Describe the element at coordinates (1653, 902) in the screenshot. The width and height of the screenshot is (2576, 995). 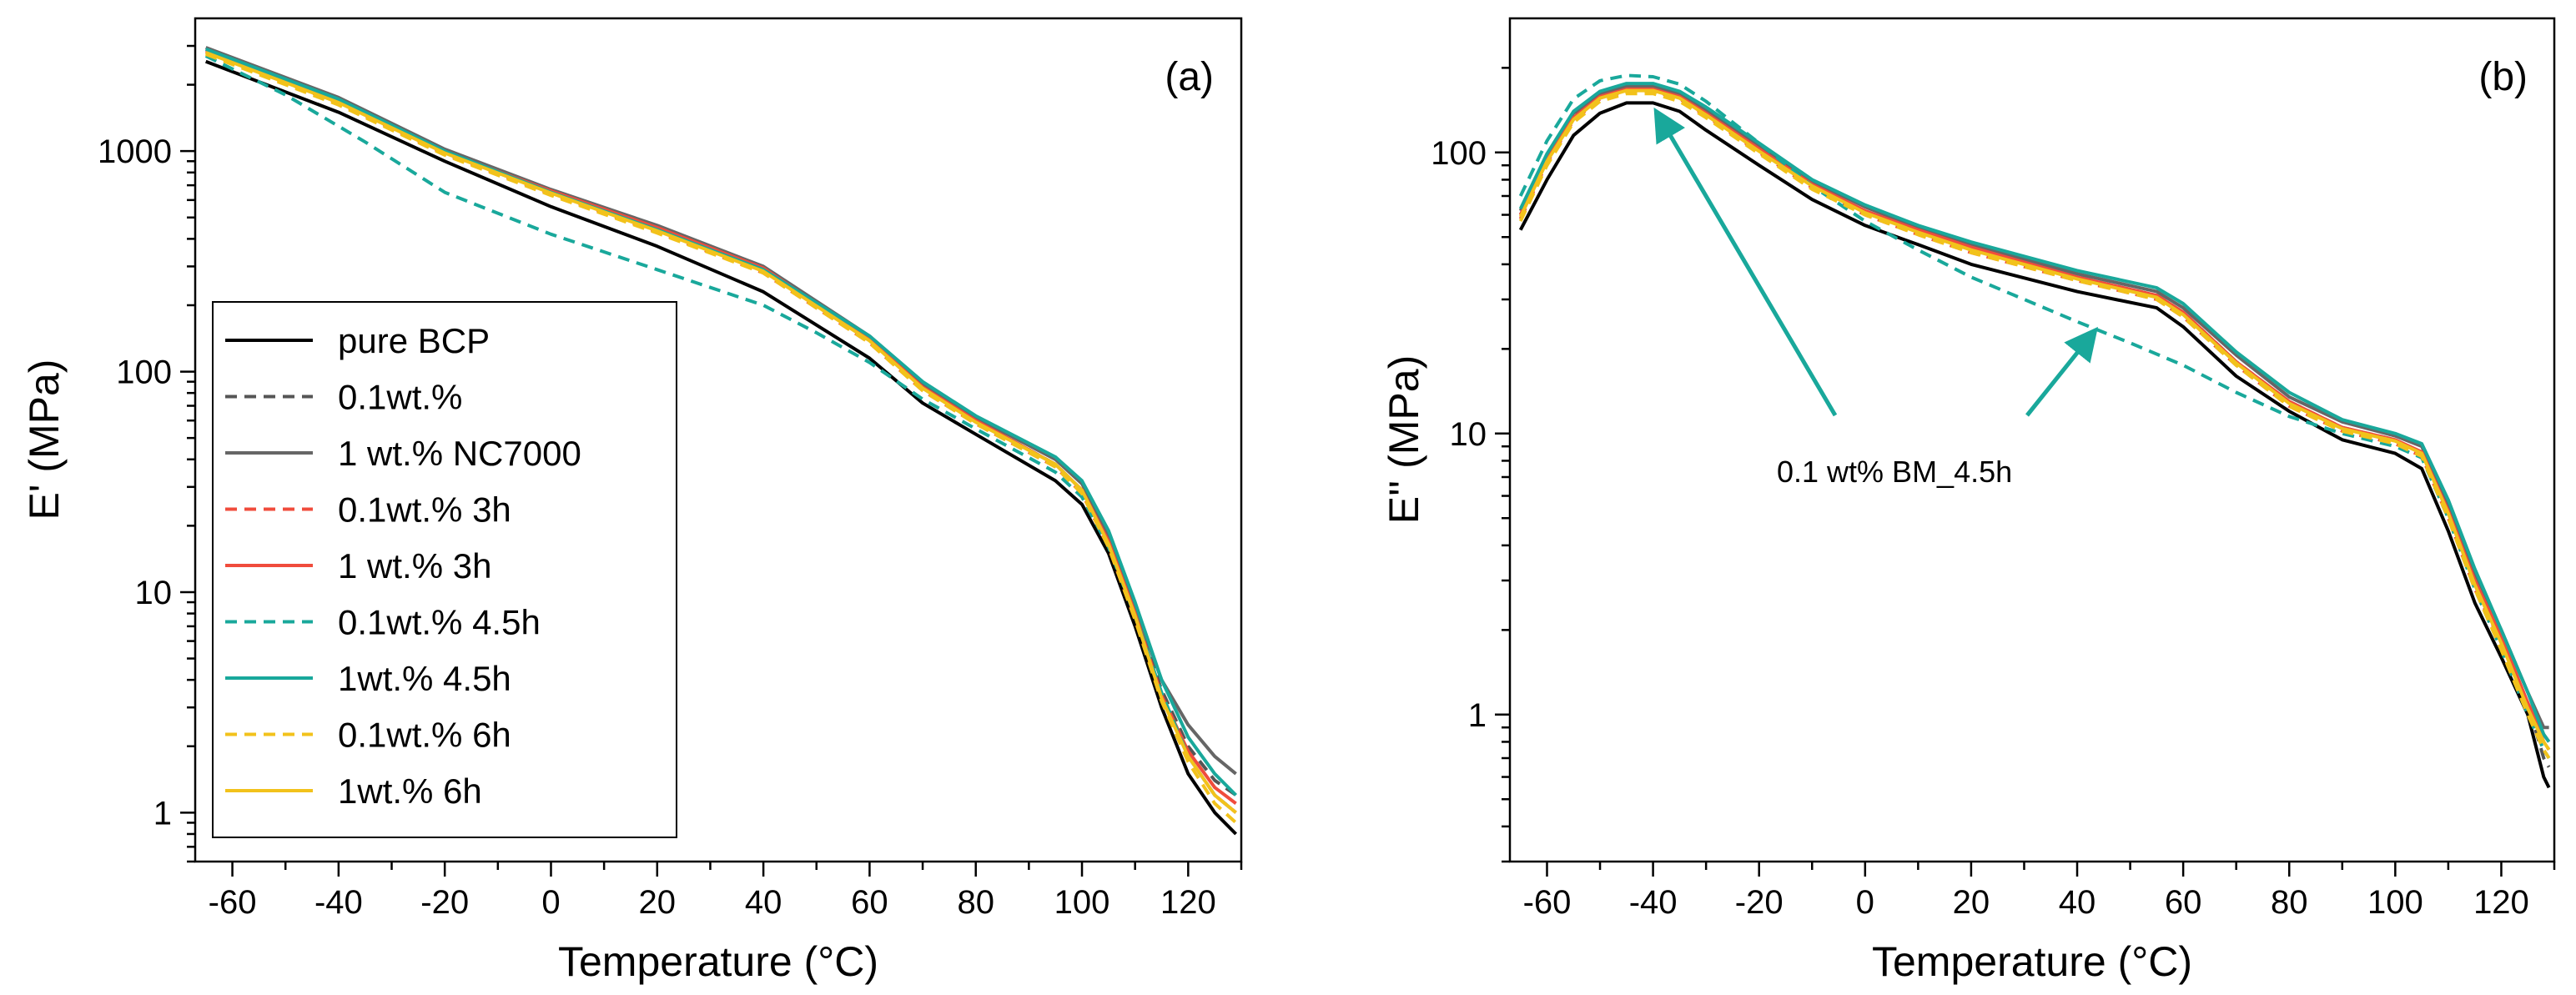
I see `x-tick-label-b: -40` at that location.